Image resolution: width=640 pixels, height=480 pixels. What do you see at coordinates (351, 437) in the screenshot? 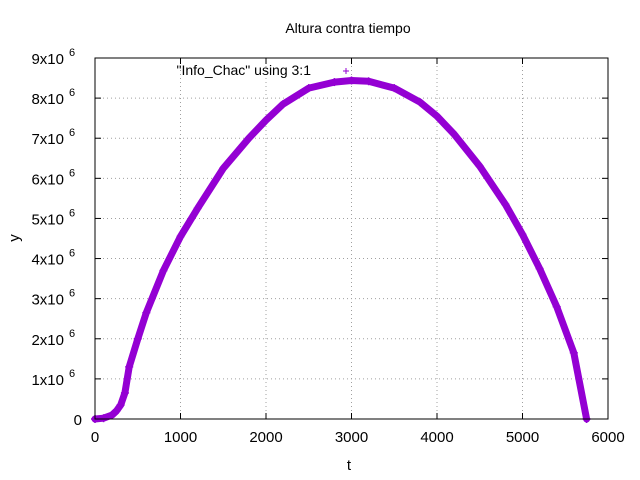
I see `x-tick-label: 3000` at bounding box center [351, 437].